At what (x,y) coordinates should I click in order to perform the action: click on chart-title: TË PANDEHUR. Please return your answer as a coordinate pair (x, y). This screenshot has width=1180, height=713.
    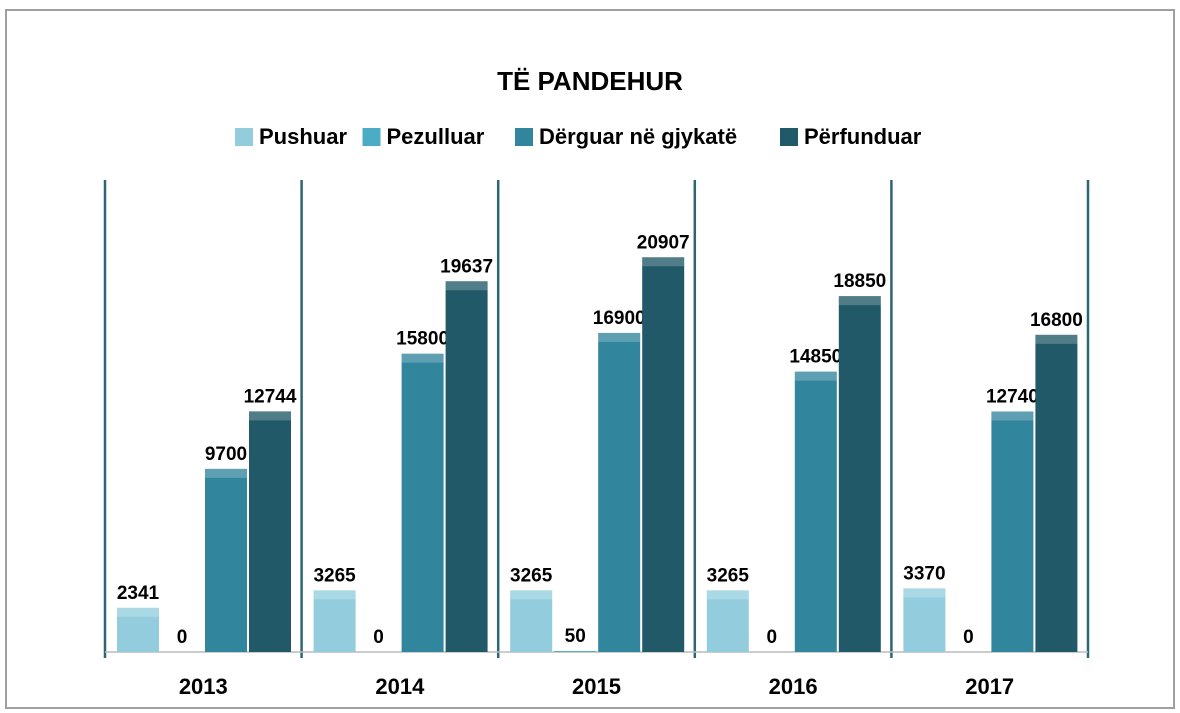
    Looking at the image, I should click on (590, 81).